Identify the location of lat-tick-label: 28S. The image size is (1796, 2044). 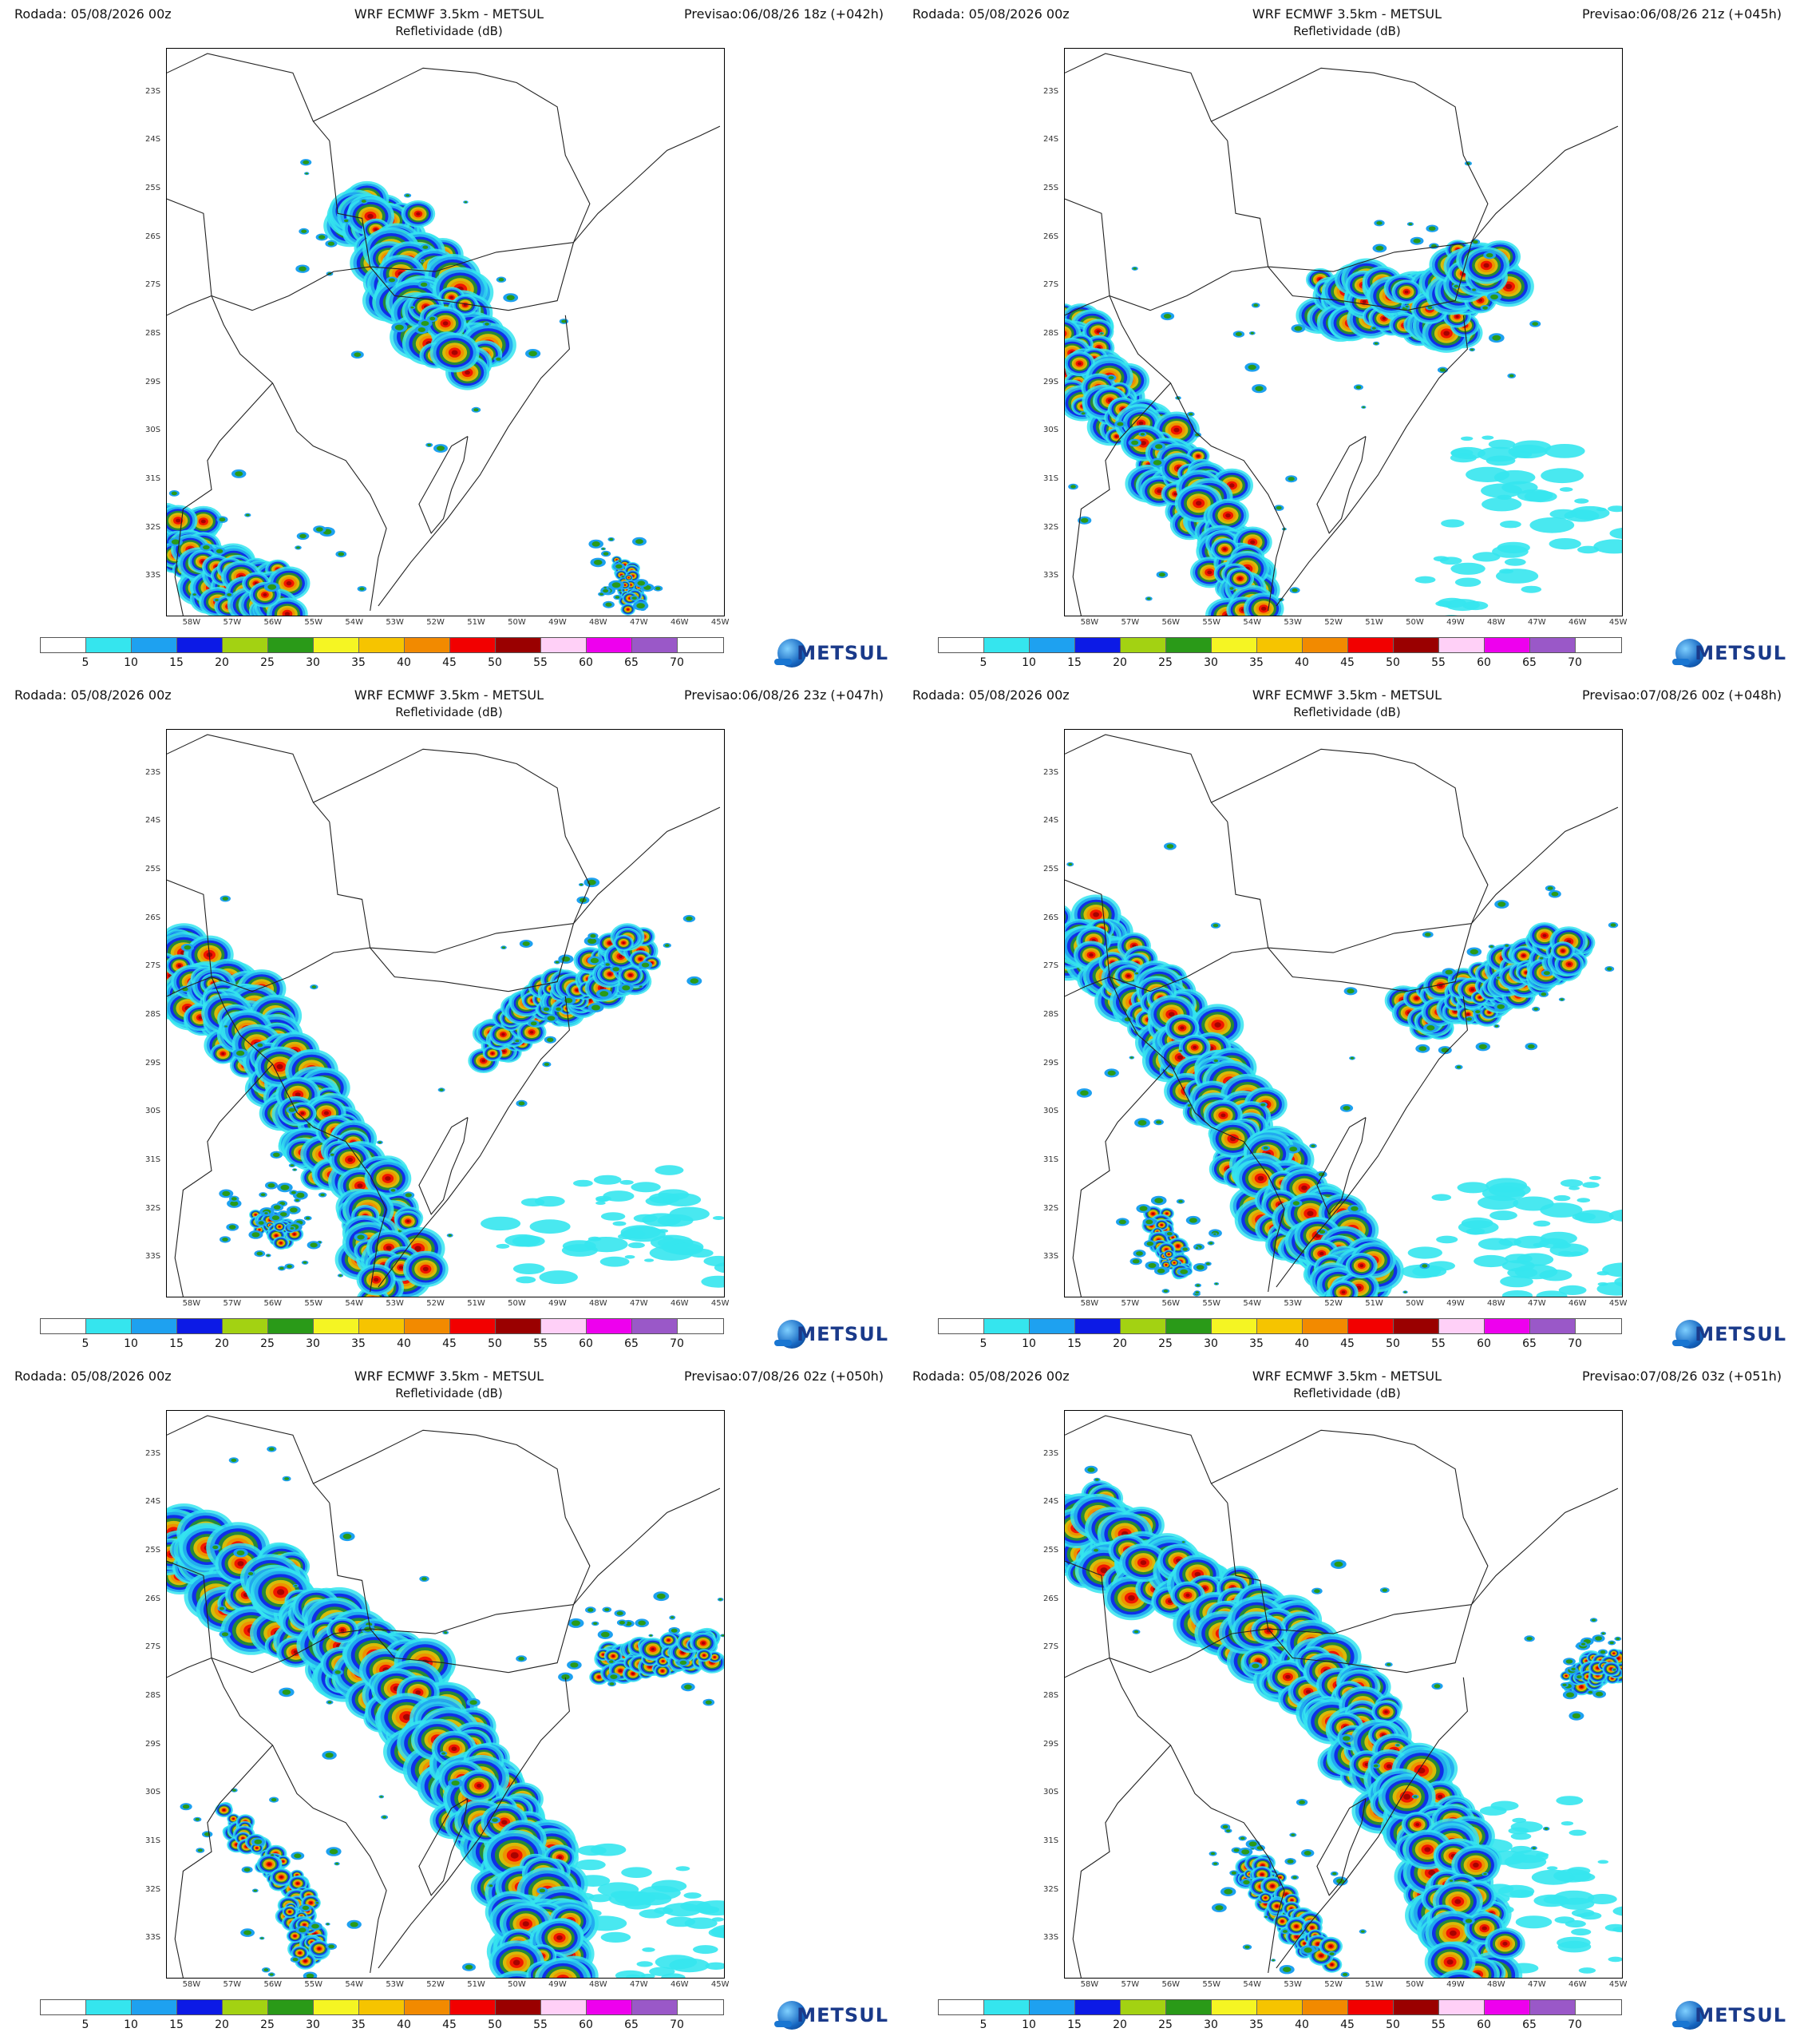
(152, 1015).